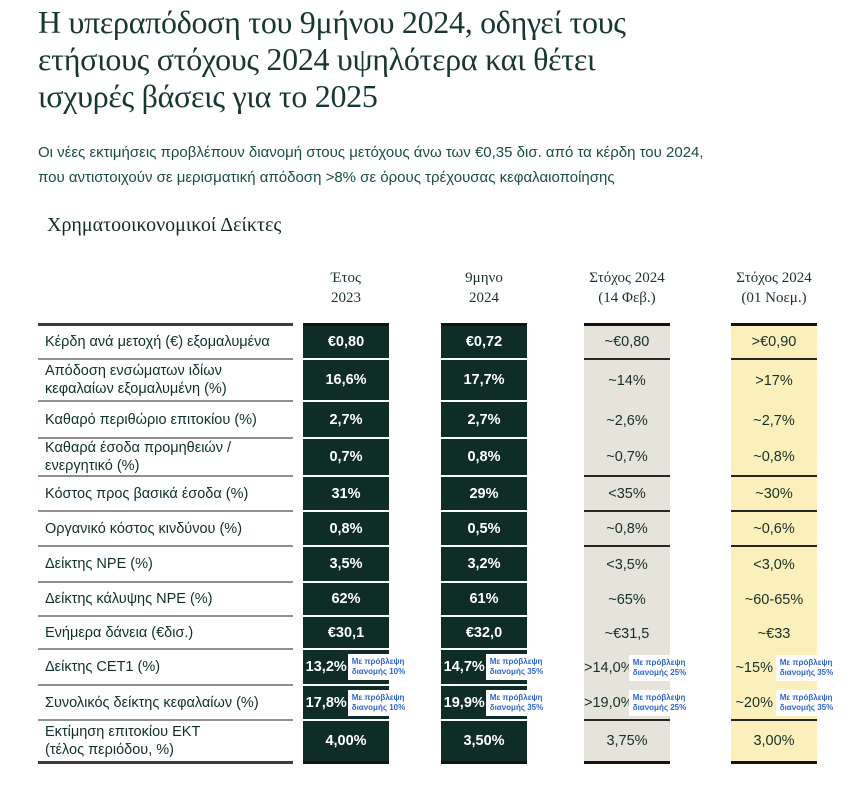  I want to click on column-header-year-2023: Έτος 2023, so click(346, 289).